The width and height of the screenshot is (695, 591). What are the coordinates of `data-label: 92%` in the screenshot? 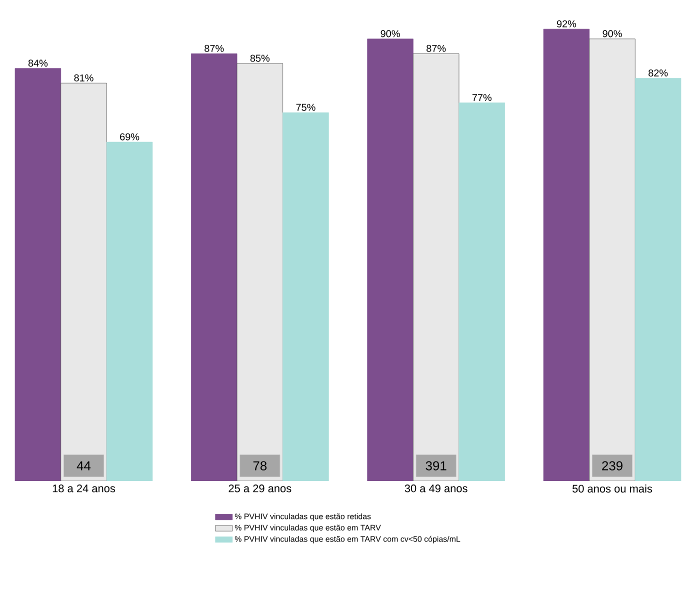 It's located at (566, 24).